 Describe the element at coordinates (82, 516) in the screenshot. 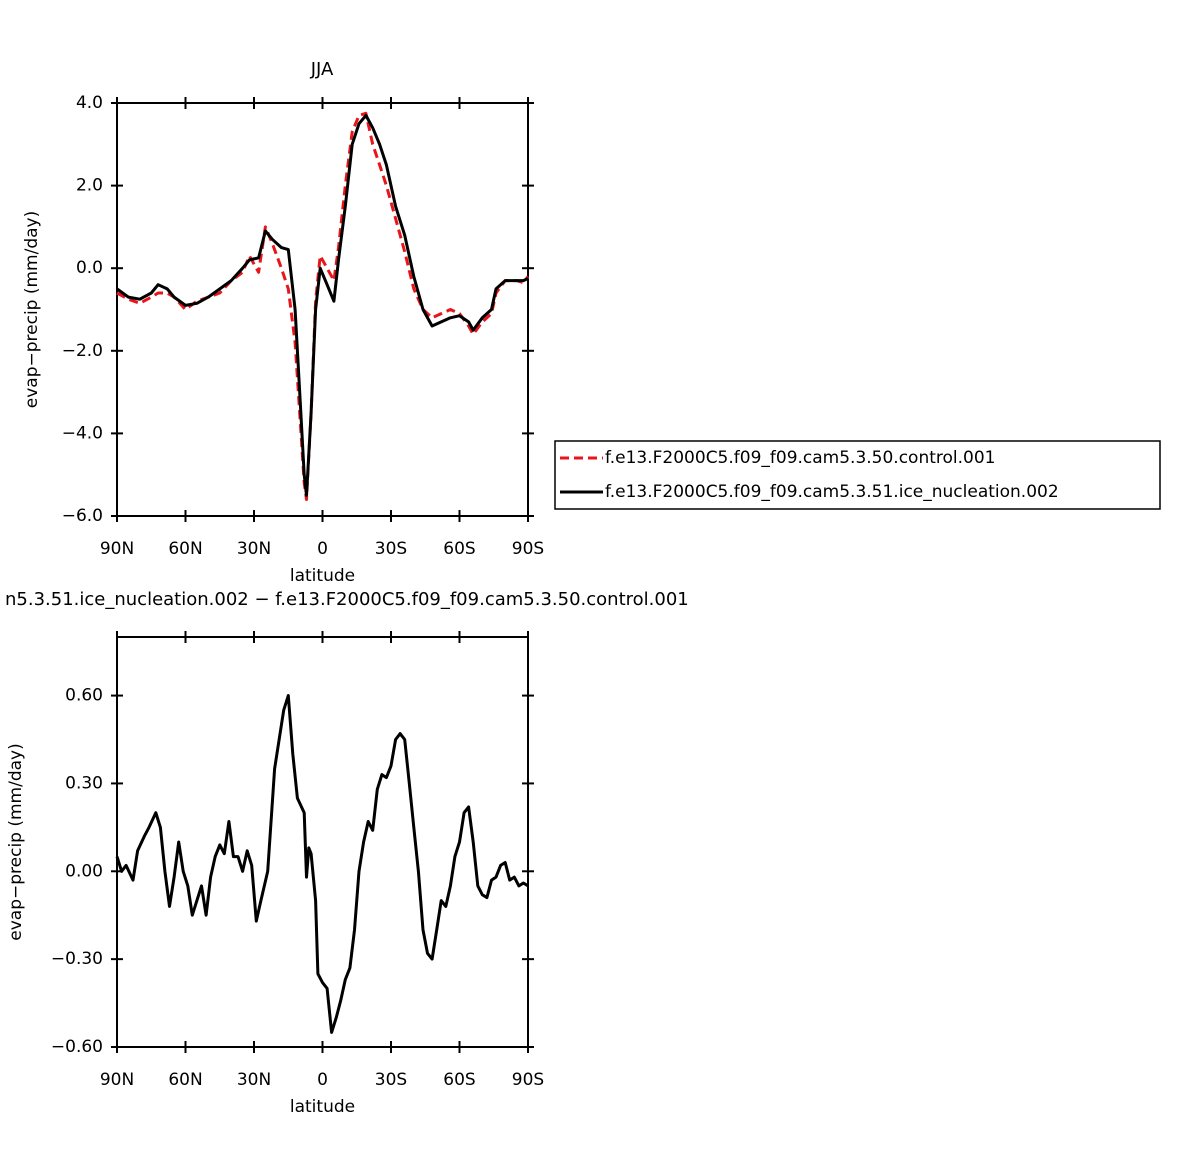

I see `y-tick-label: −6.0` at that location.